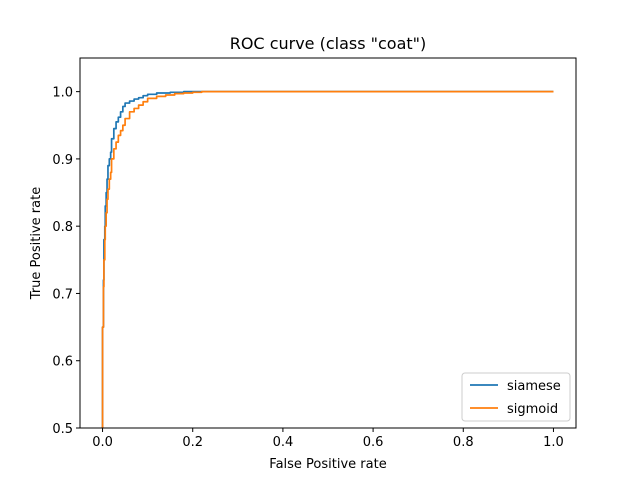  What do you see at coordinates (516, 397) in the screenshot?
I see `legend: siamese sigmoid` at bounding box center [516, 397].